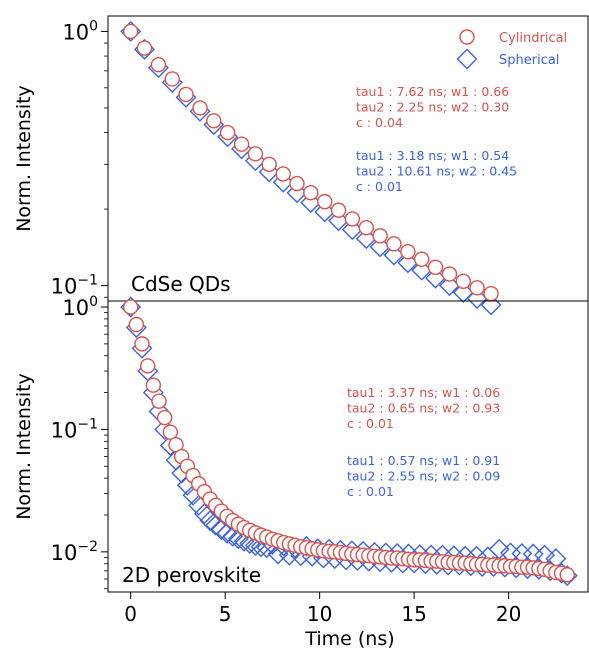 Image resolution: width=589 pixels, height=653 pixels. What do you see at coordinates (508, 614) in the screenshot?
I see `x-tick-label: 20` at bounding box center [508, 614].